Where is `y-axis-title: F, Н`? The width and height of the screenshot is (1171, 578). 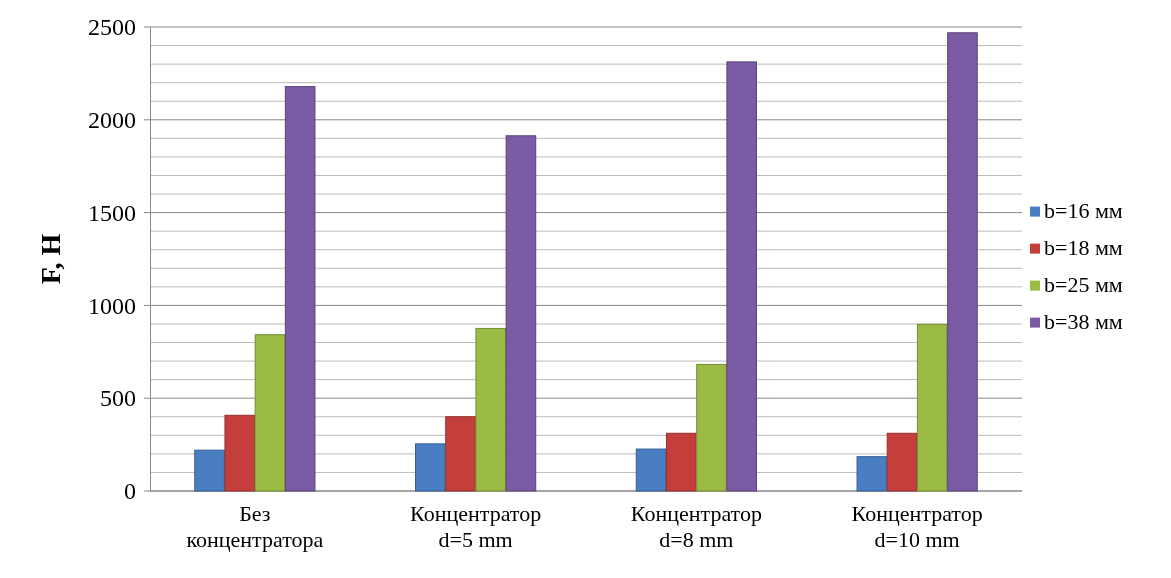
y-axis-title: F, Н is located at coordinates (50, 259).